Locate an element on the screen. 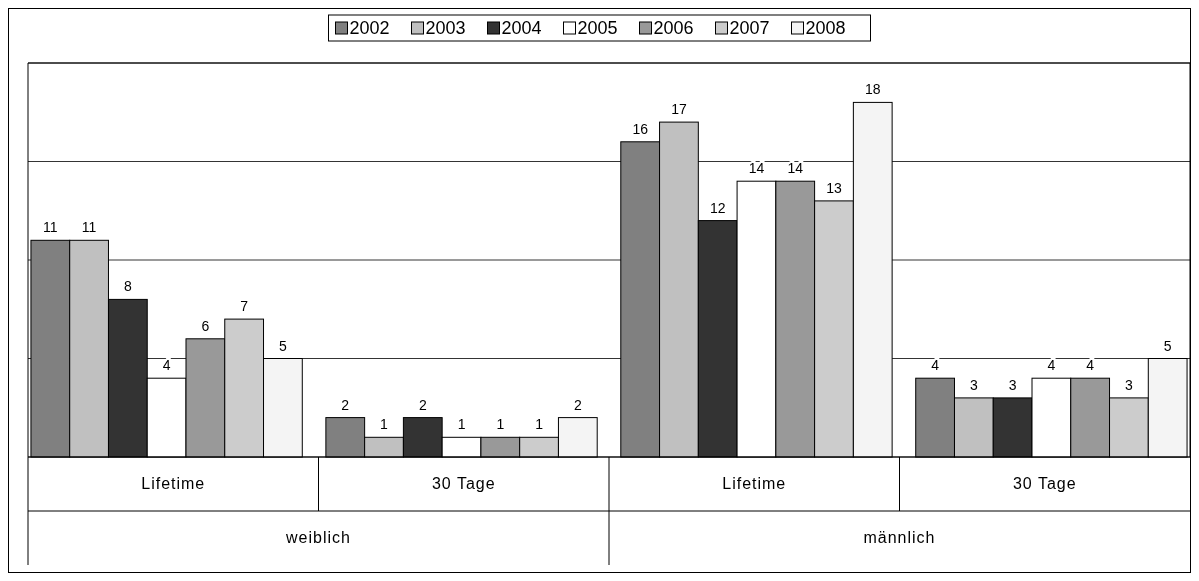 Image resolution: width=1199 pixels, height=581 pixels. data-label: 13 is located at coordinates (834, 187).